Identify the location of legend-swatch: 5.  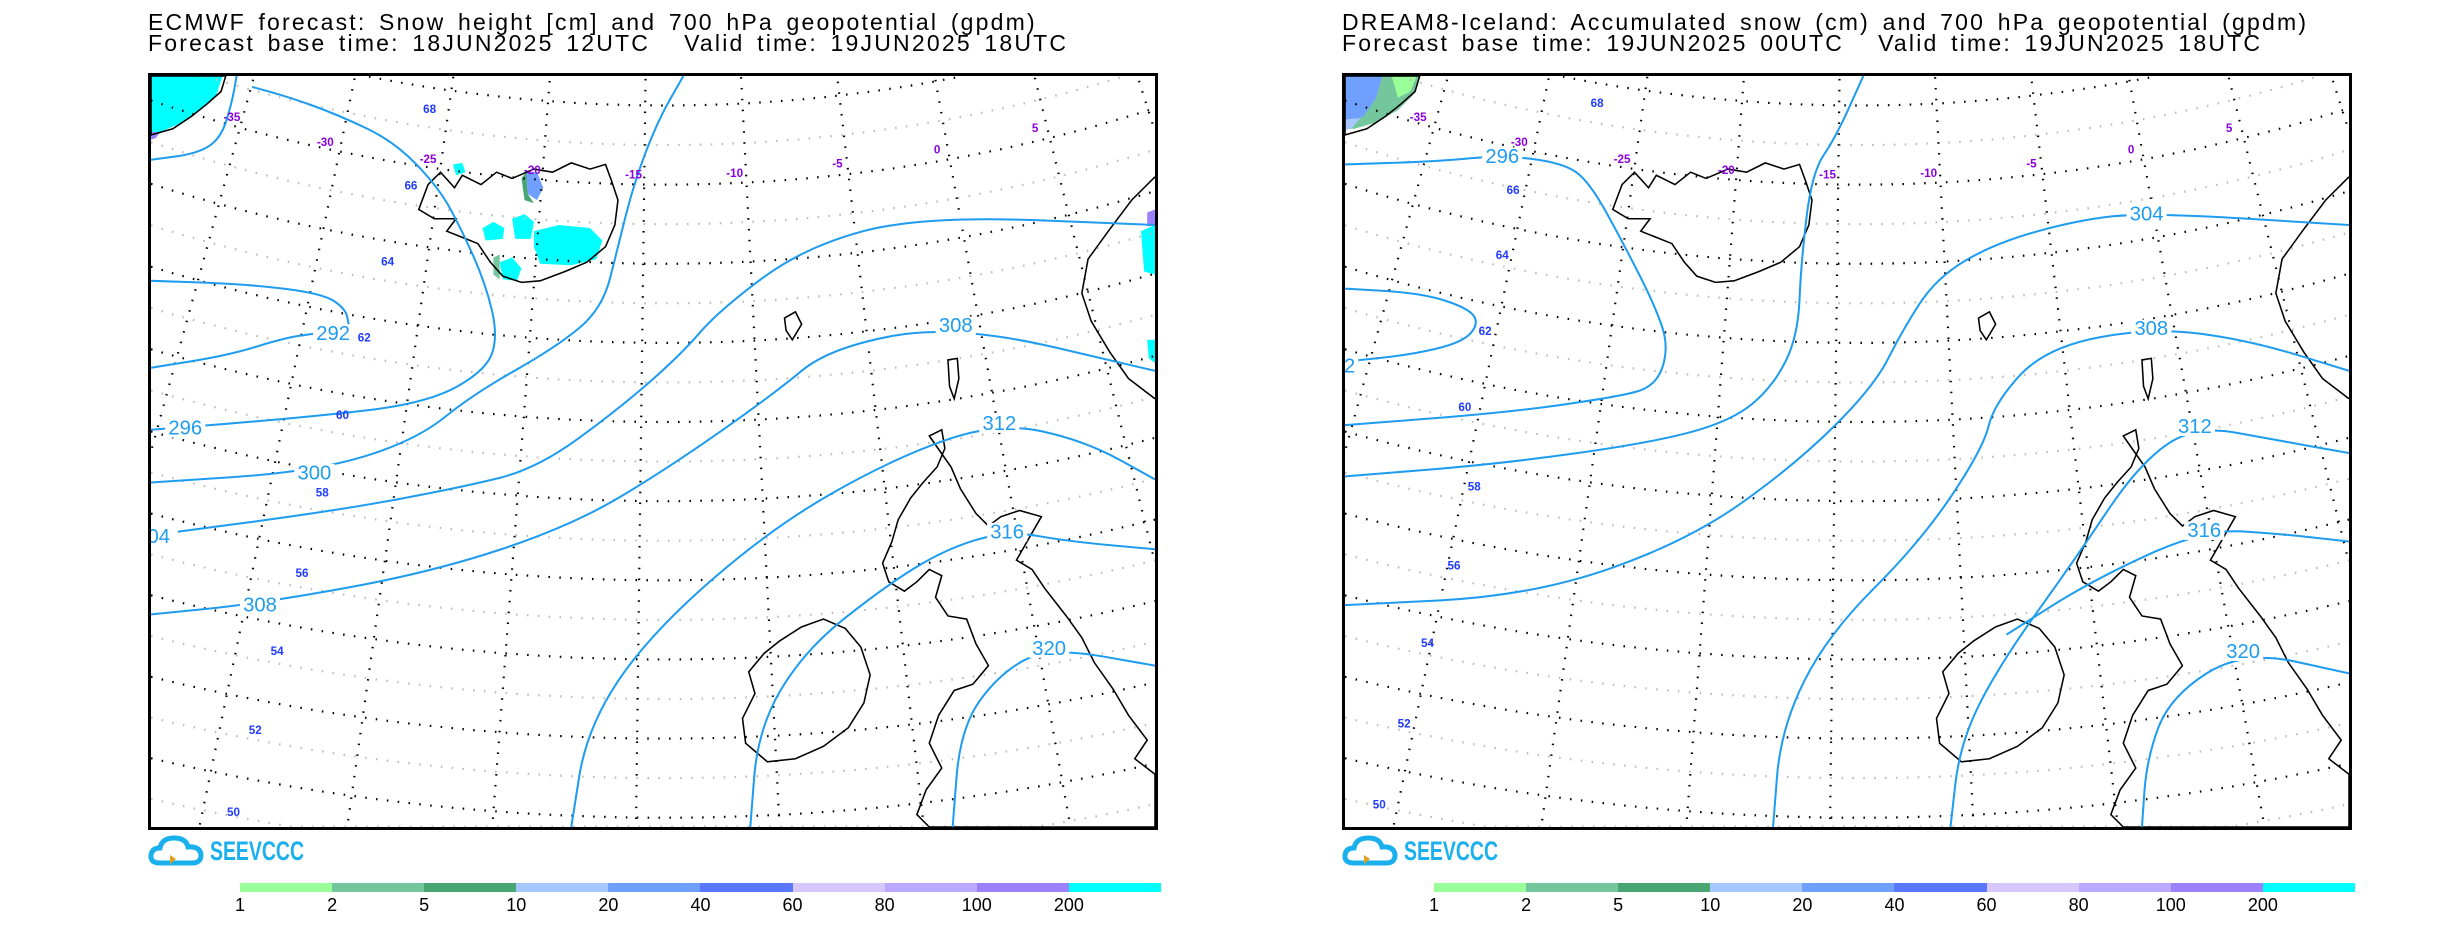
(468, 899).